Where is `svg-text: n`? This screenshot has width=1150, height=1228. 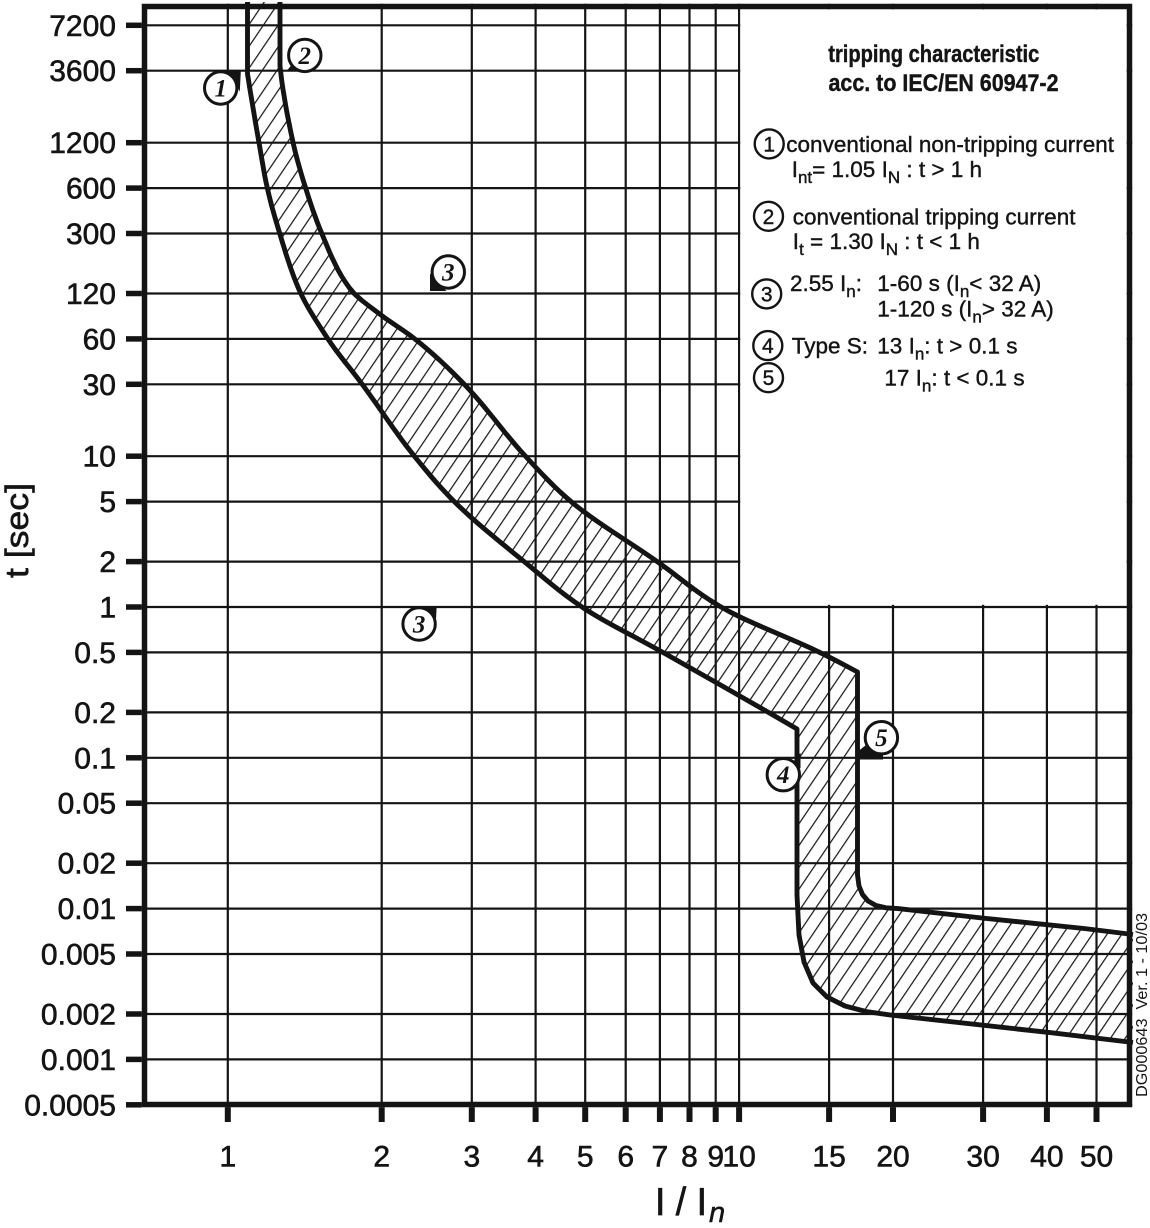 svg-text: n is located at coordinates (717, 1210).